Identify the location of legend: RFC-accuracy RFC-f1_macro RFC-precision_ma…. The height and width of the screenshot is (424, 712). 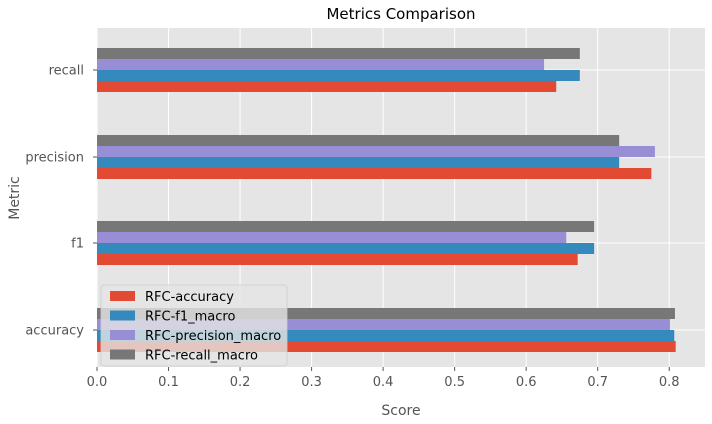
(194, 325).